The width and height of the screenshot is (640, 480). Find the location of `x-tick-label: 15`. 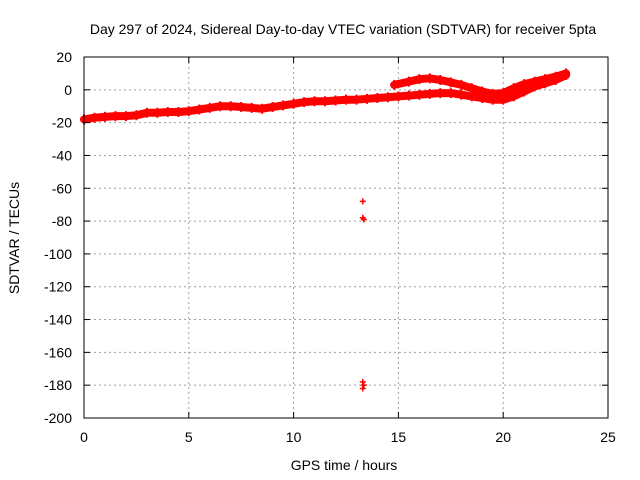

x-tick-label: 15 is located at coordinates (399, 437).